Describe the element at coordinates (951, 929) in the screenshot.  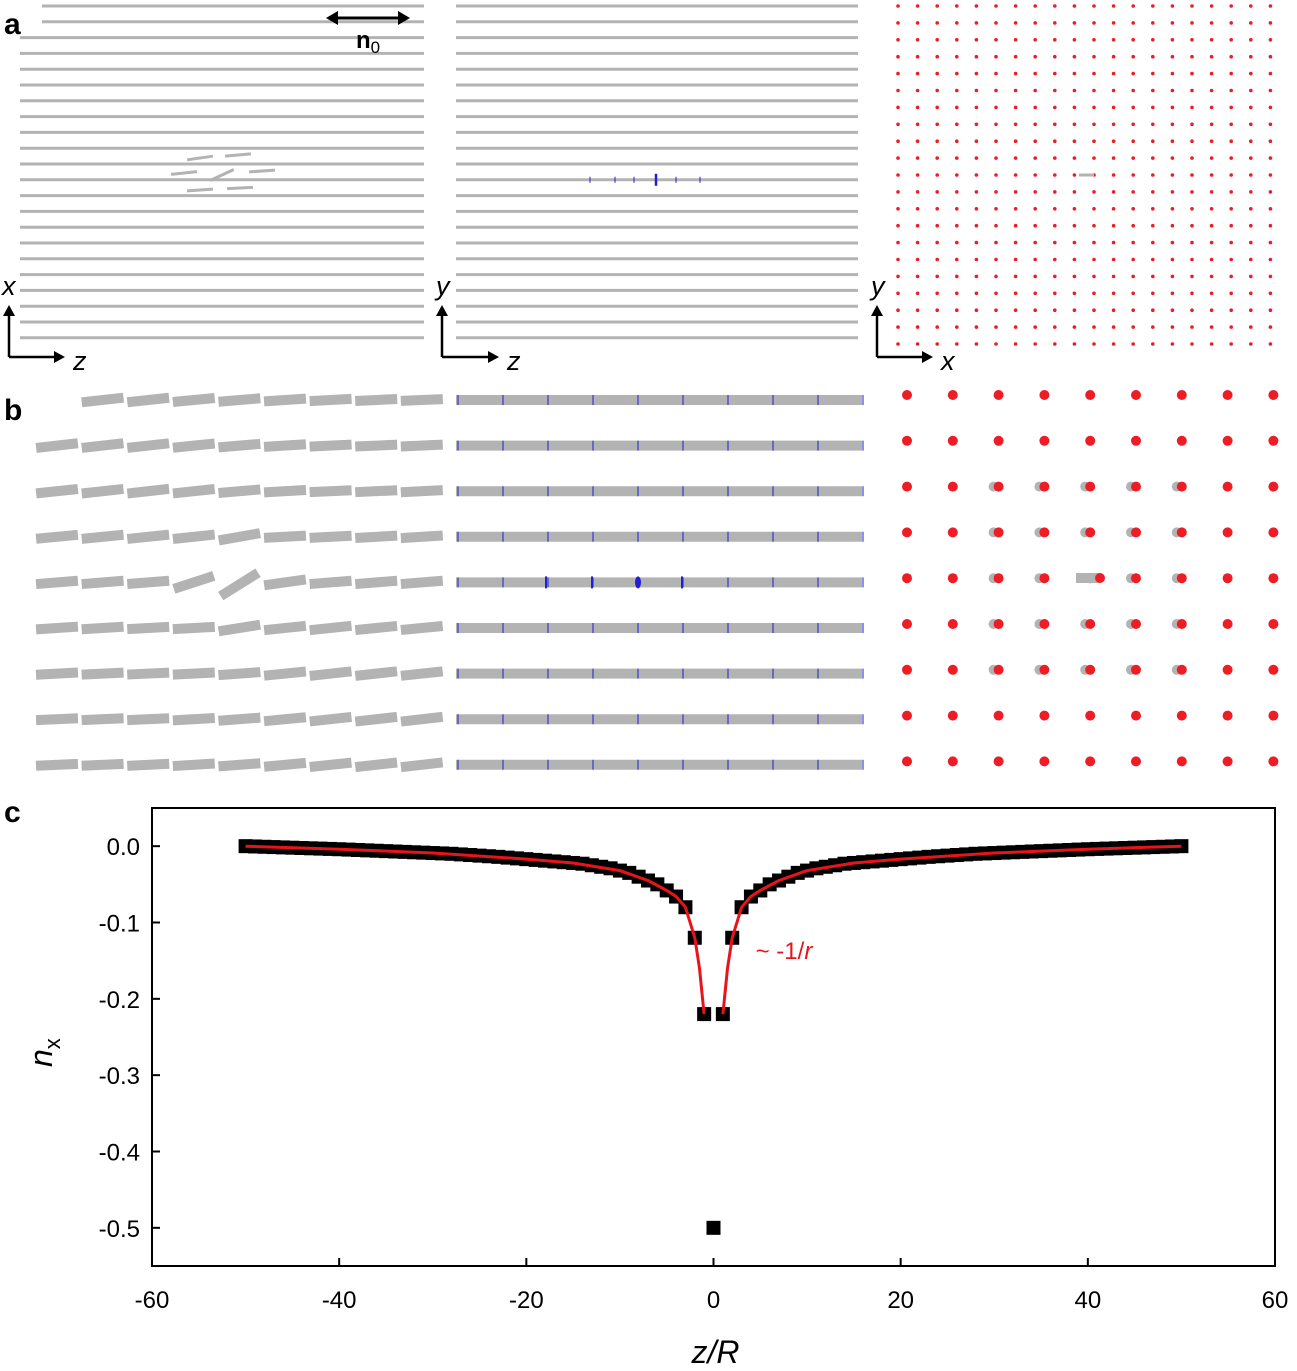
I see `fit-line-right` at that location.